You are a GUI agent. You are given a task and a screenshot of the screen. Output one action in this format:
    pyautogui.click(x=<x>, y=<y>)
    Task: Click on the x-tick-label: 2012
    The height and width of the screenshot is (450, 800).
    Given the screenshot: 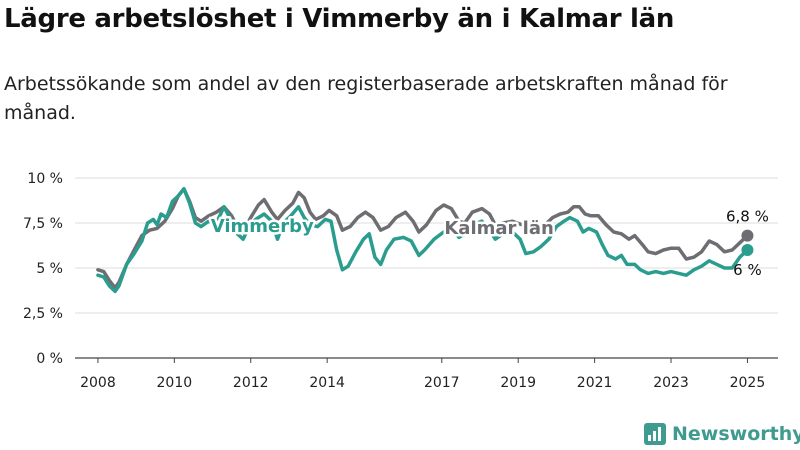 What is the action you would take?
    pyautogui.click(x=251, y=383)
    